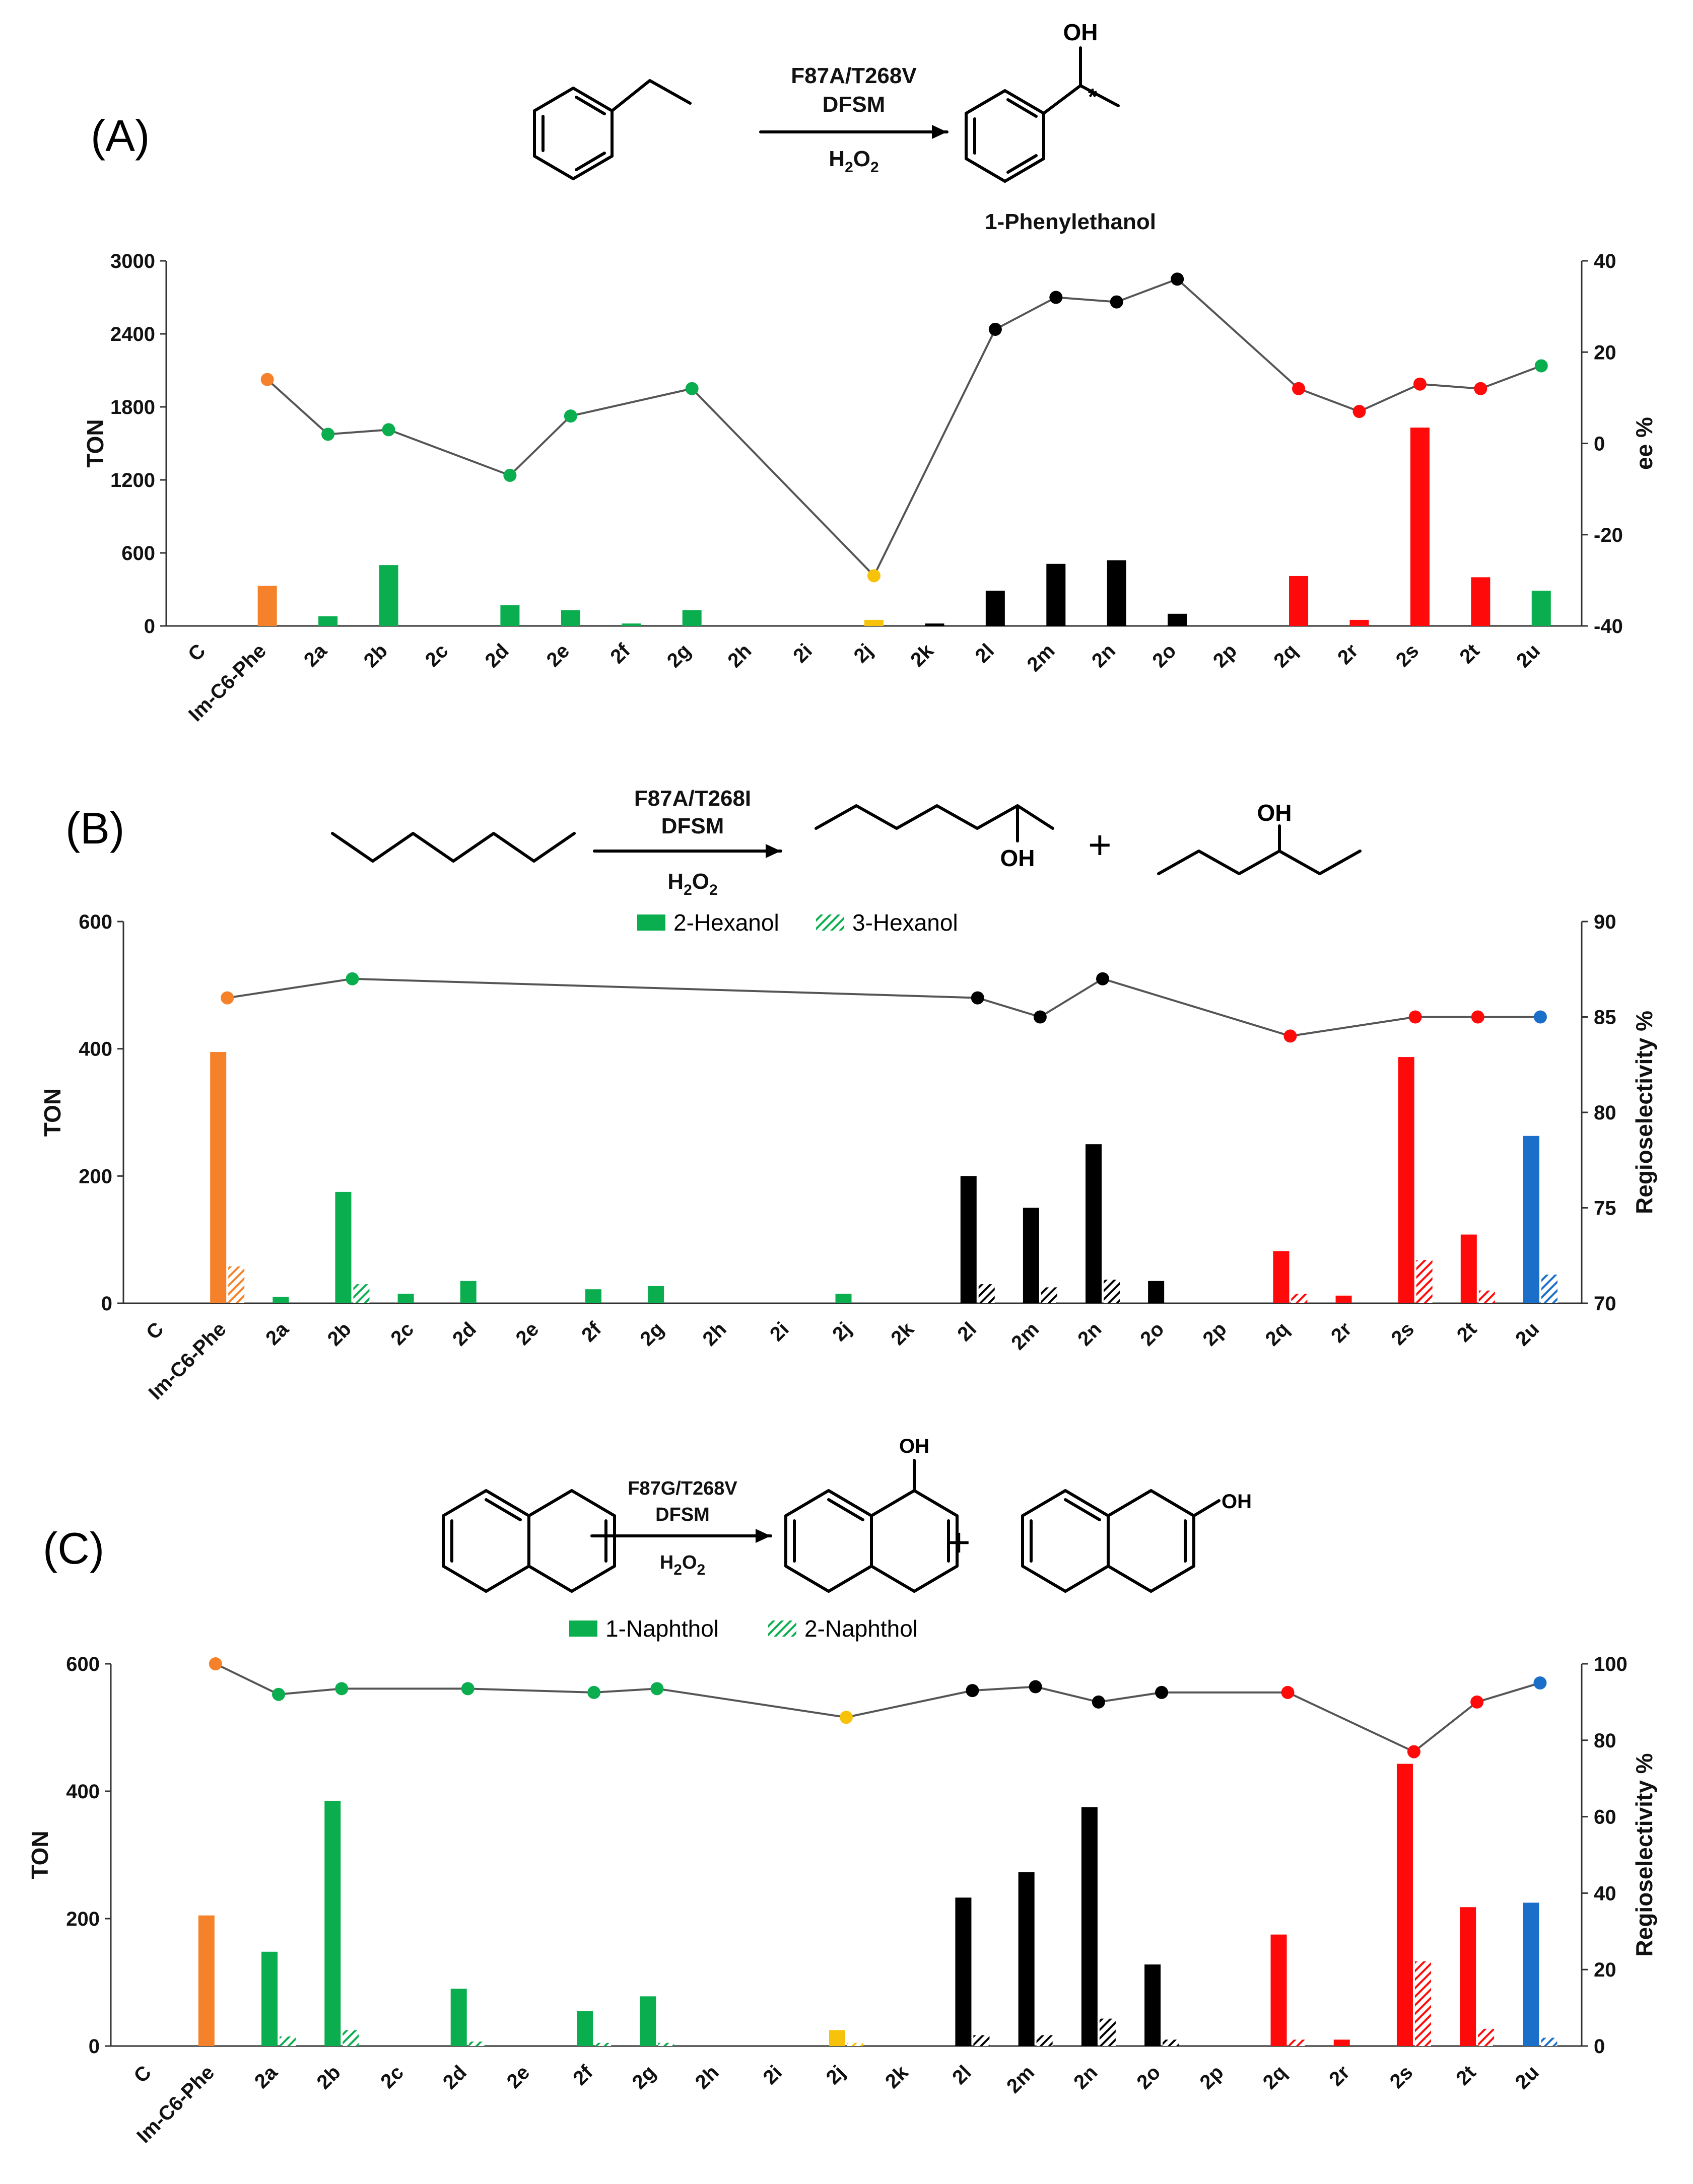  What do you see at coordinates (872, 1526) in the screenshot?
I see `1-naphthol-structure` at bounding box center [872, 1526].